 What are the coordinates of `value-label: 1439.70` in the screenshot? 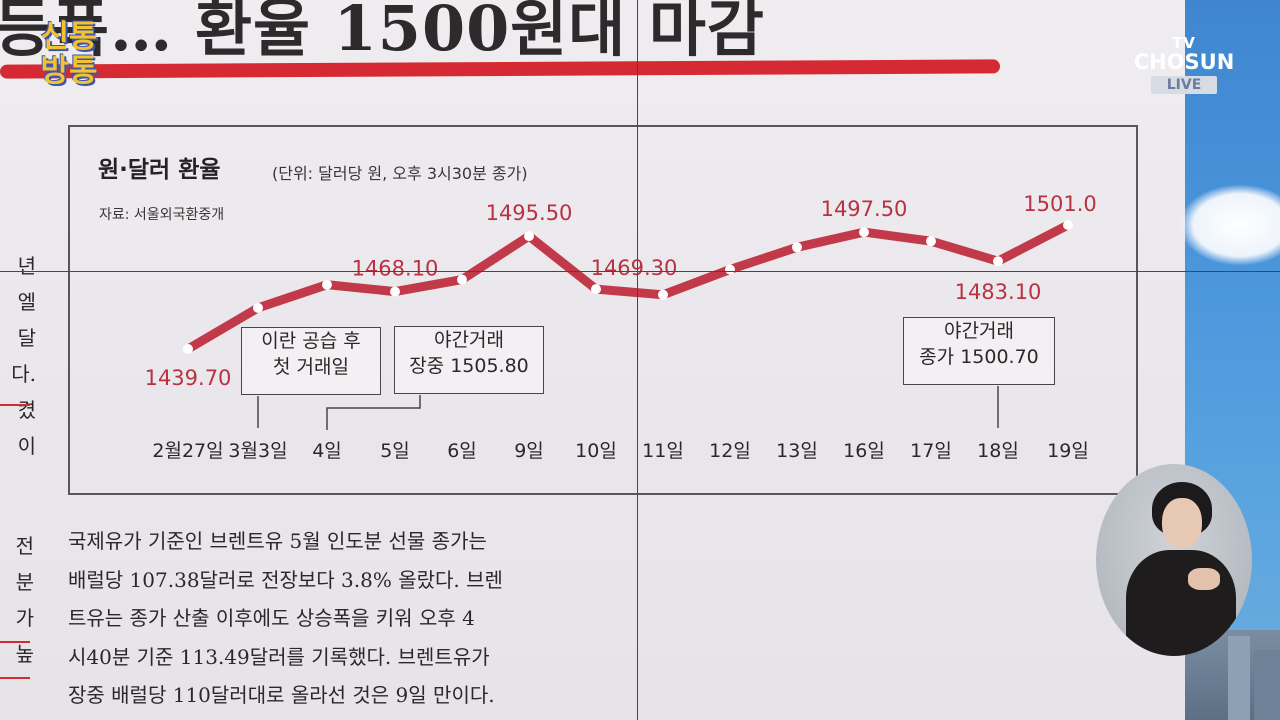 It's located at (188, 378).